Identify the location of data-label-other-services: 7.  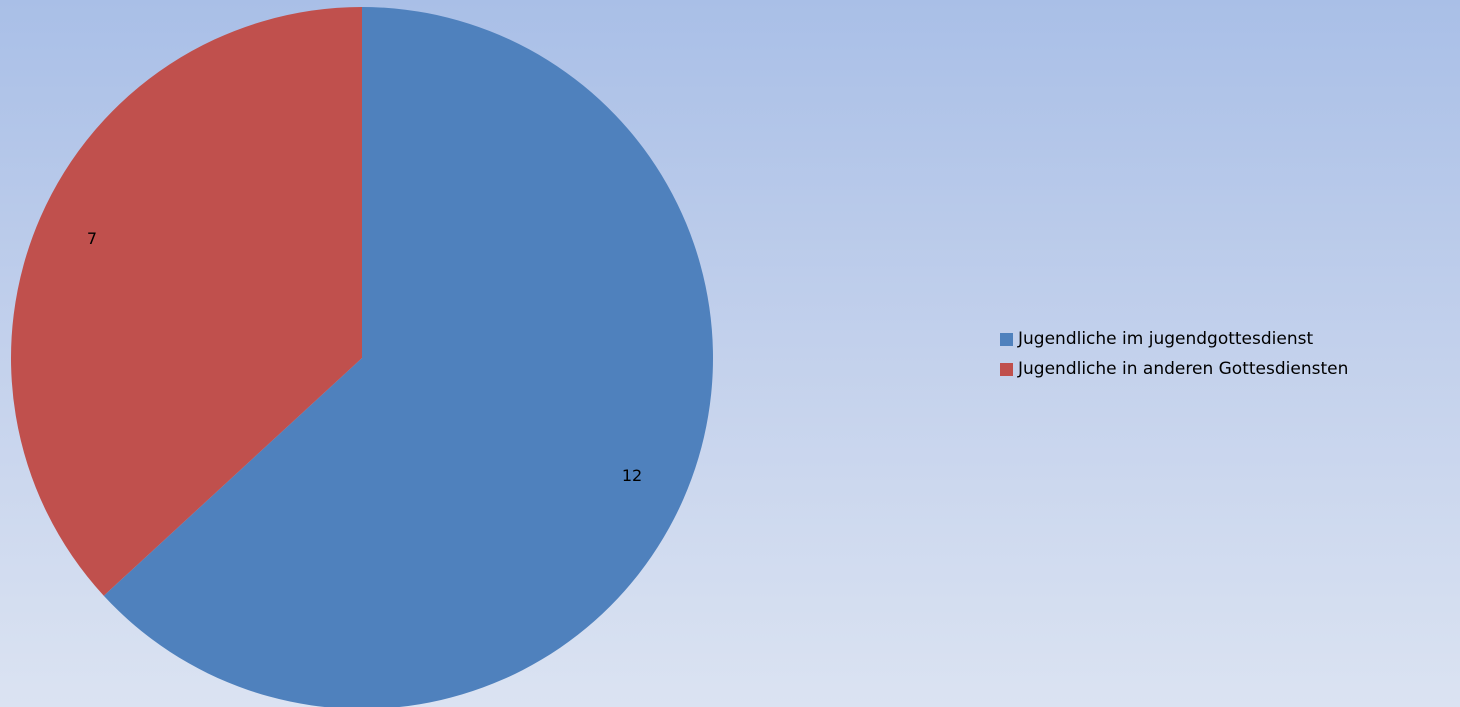
(92, 238).